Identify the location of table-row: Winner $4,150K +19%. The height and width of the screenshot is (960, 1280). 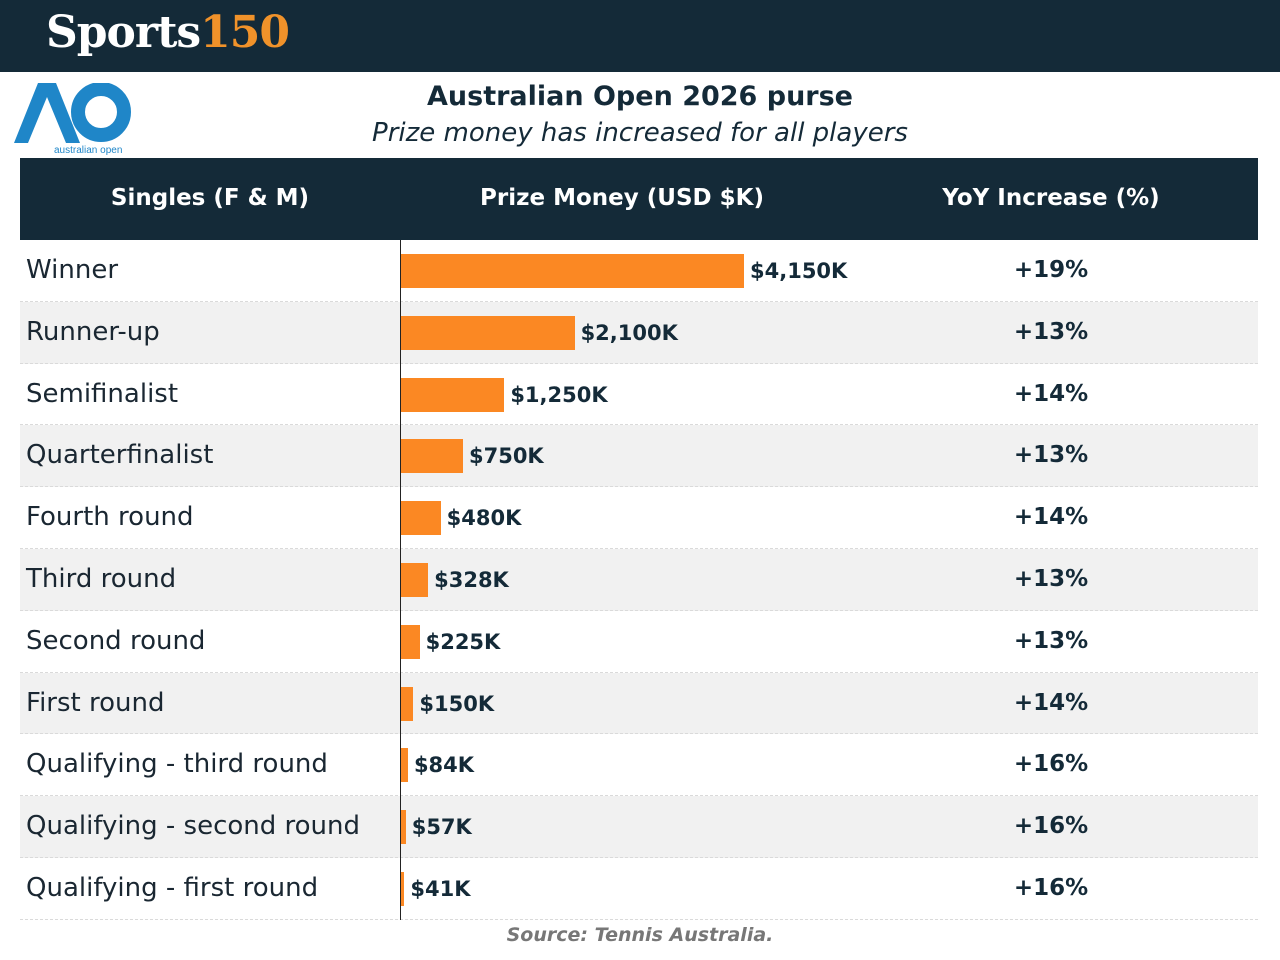
(639, 271).